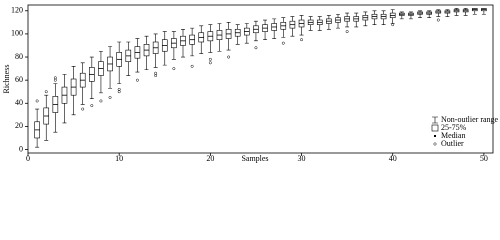 The image size is (500, 240). Describe the element at coordinates (28, 158) in the screenshot. I see `x-tick-label: 0` at that location.